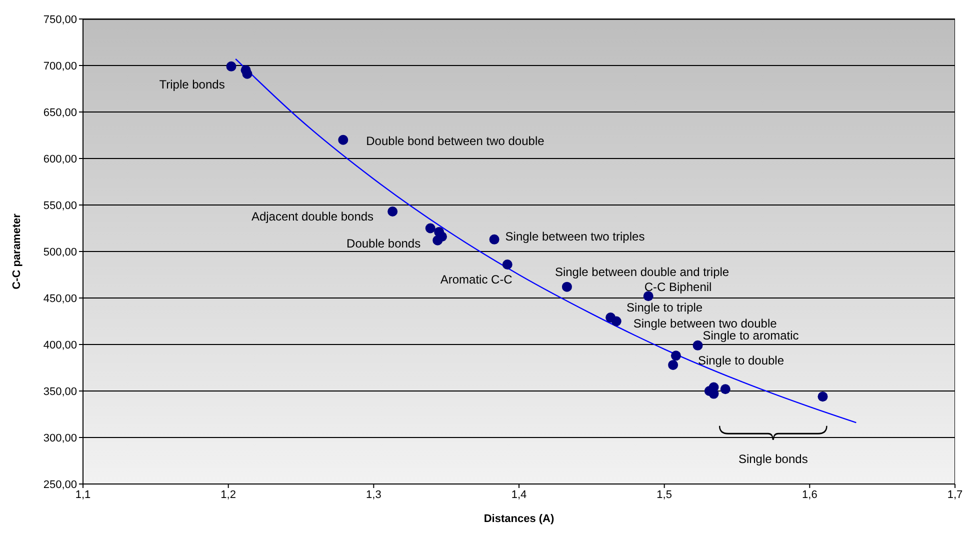  Describe the element at coordinates (519, 519) in the screenshot. I see `x-axis-title: Distances (A)` at that location.